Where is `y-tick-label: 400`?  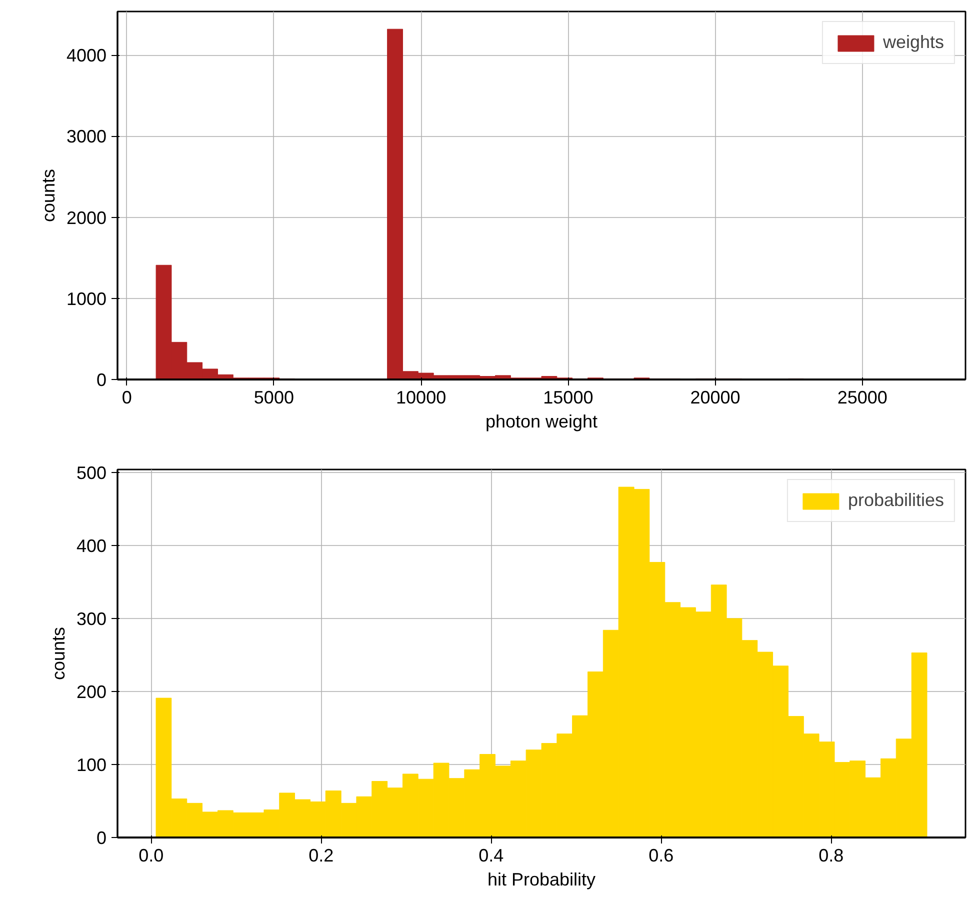 y-tick-label: 400 is located at coordinates (91, 546).